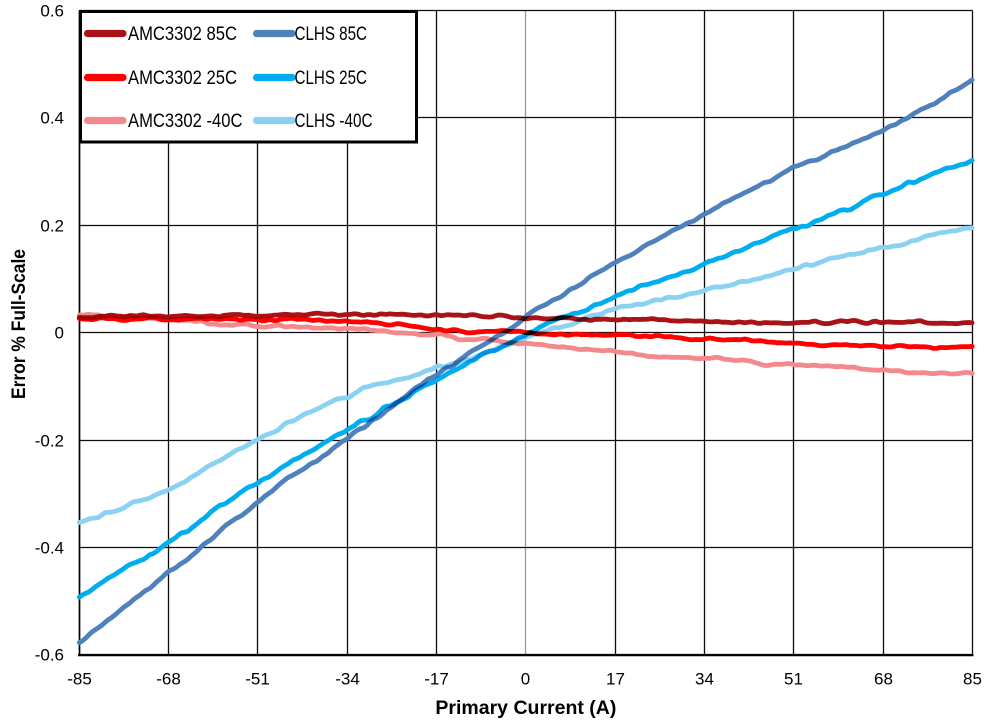 The height and width of the screenshot is (725, 987). What do you see at coordinates (185, 121) in the screenshot?
I see `svg-text: AMC3302 -40C` at bounding box center [185, 121].